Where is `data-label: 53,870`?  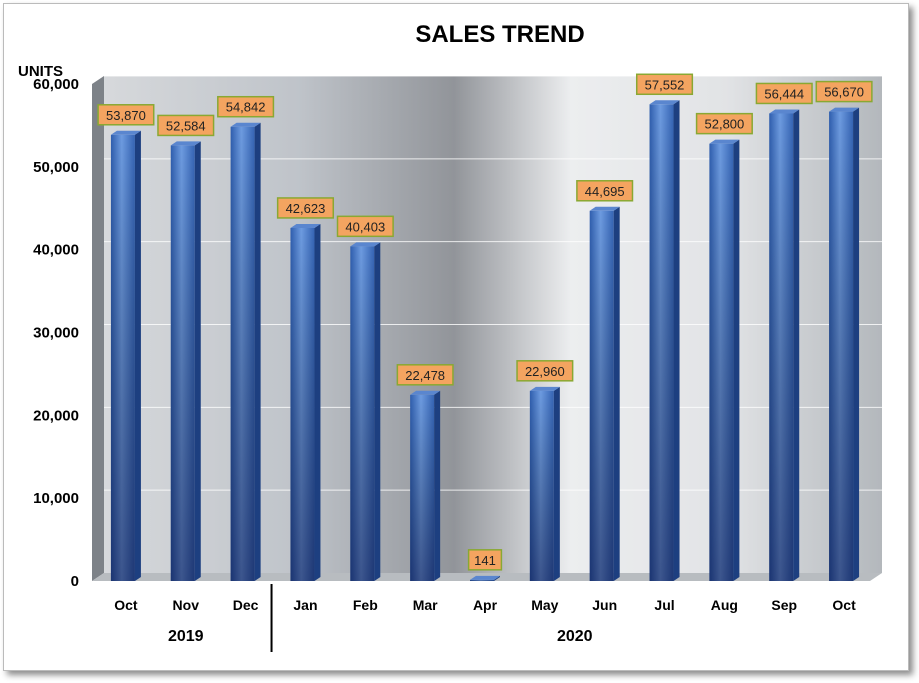 data-label: 53,870 is located at coordinates (126, 115).